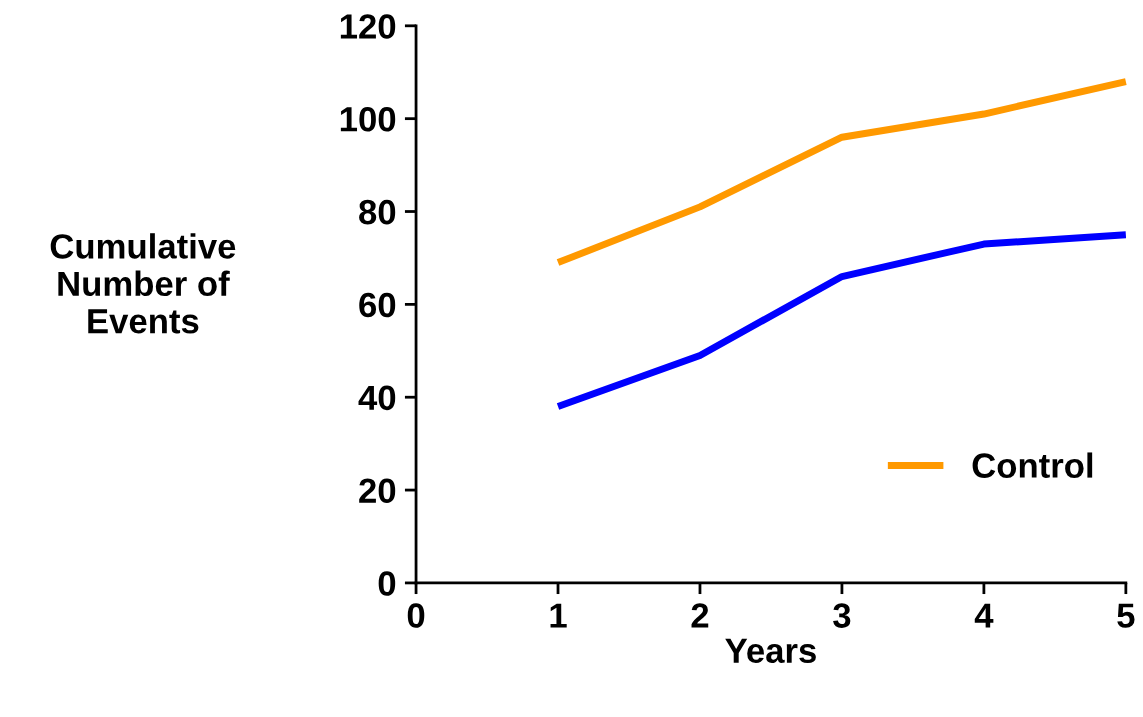 Image resolution: width=1143 pixels, height=717 pixels. I want to click on y-tick-label: 80, so click(377, 212).